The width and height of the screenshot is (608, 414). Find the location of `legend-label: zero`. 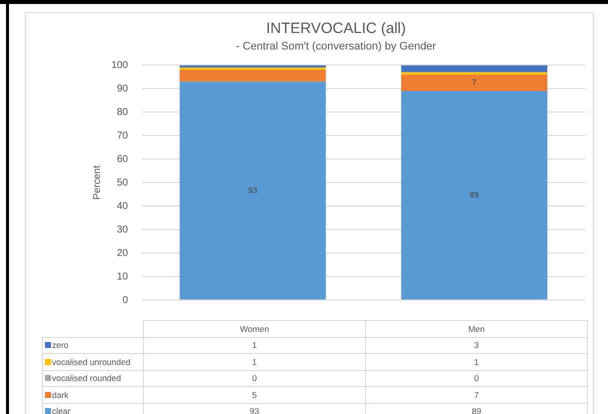

legend-label: zero is located at coordinates (93, 345).